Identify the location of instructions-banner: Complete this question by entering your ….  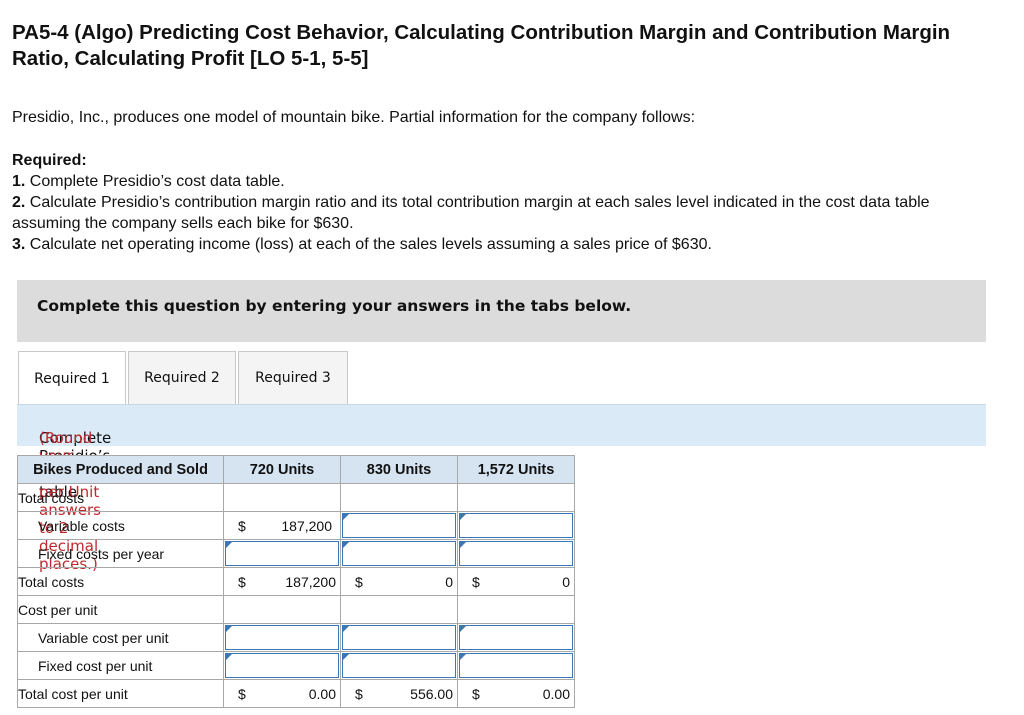
(501, 311).